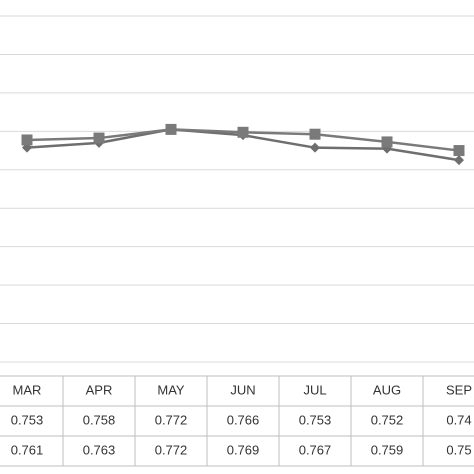 Image resolution: width=474 pixels, height=474 pixels. Describe the element at coordinates (27, 389) in the screenshot. I see `category-label: MAR` at that location.